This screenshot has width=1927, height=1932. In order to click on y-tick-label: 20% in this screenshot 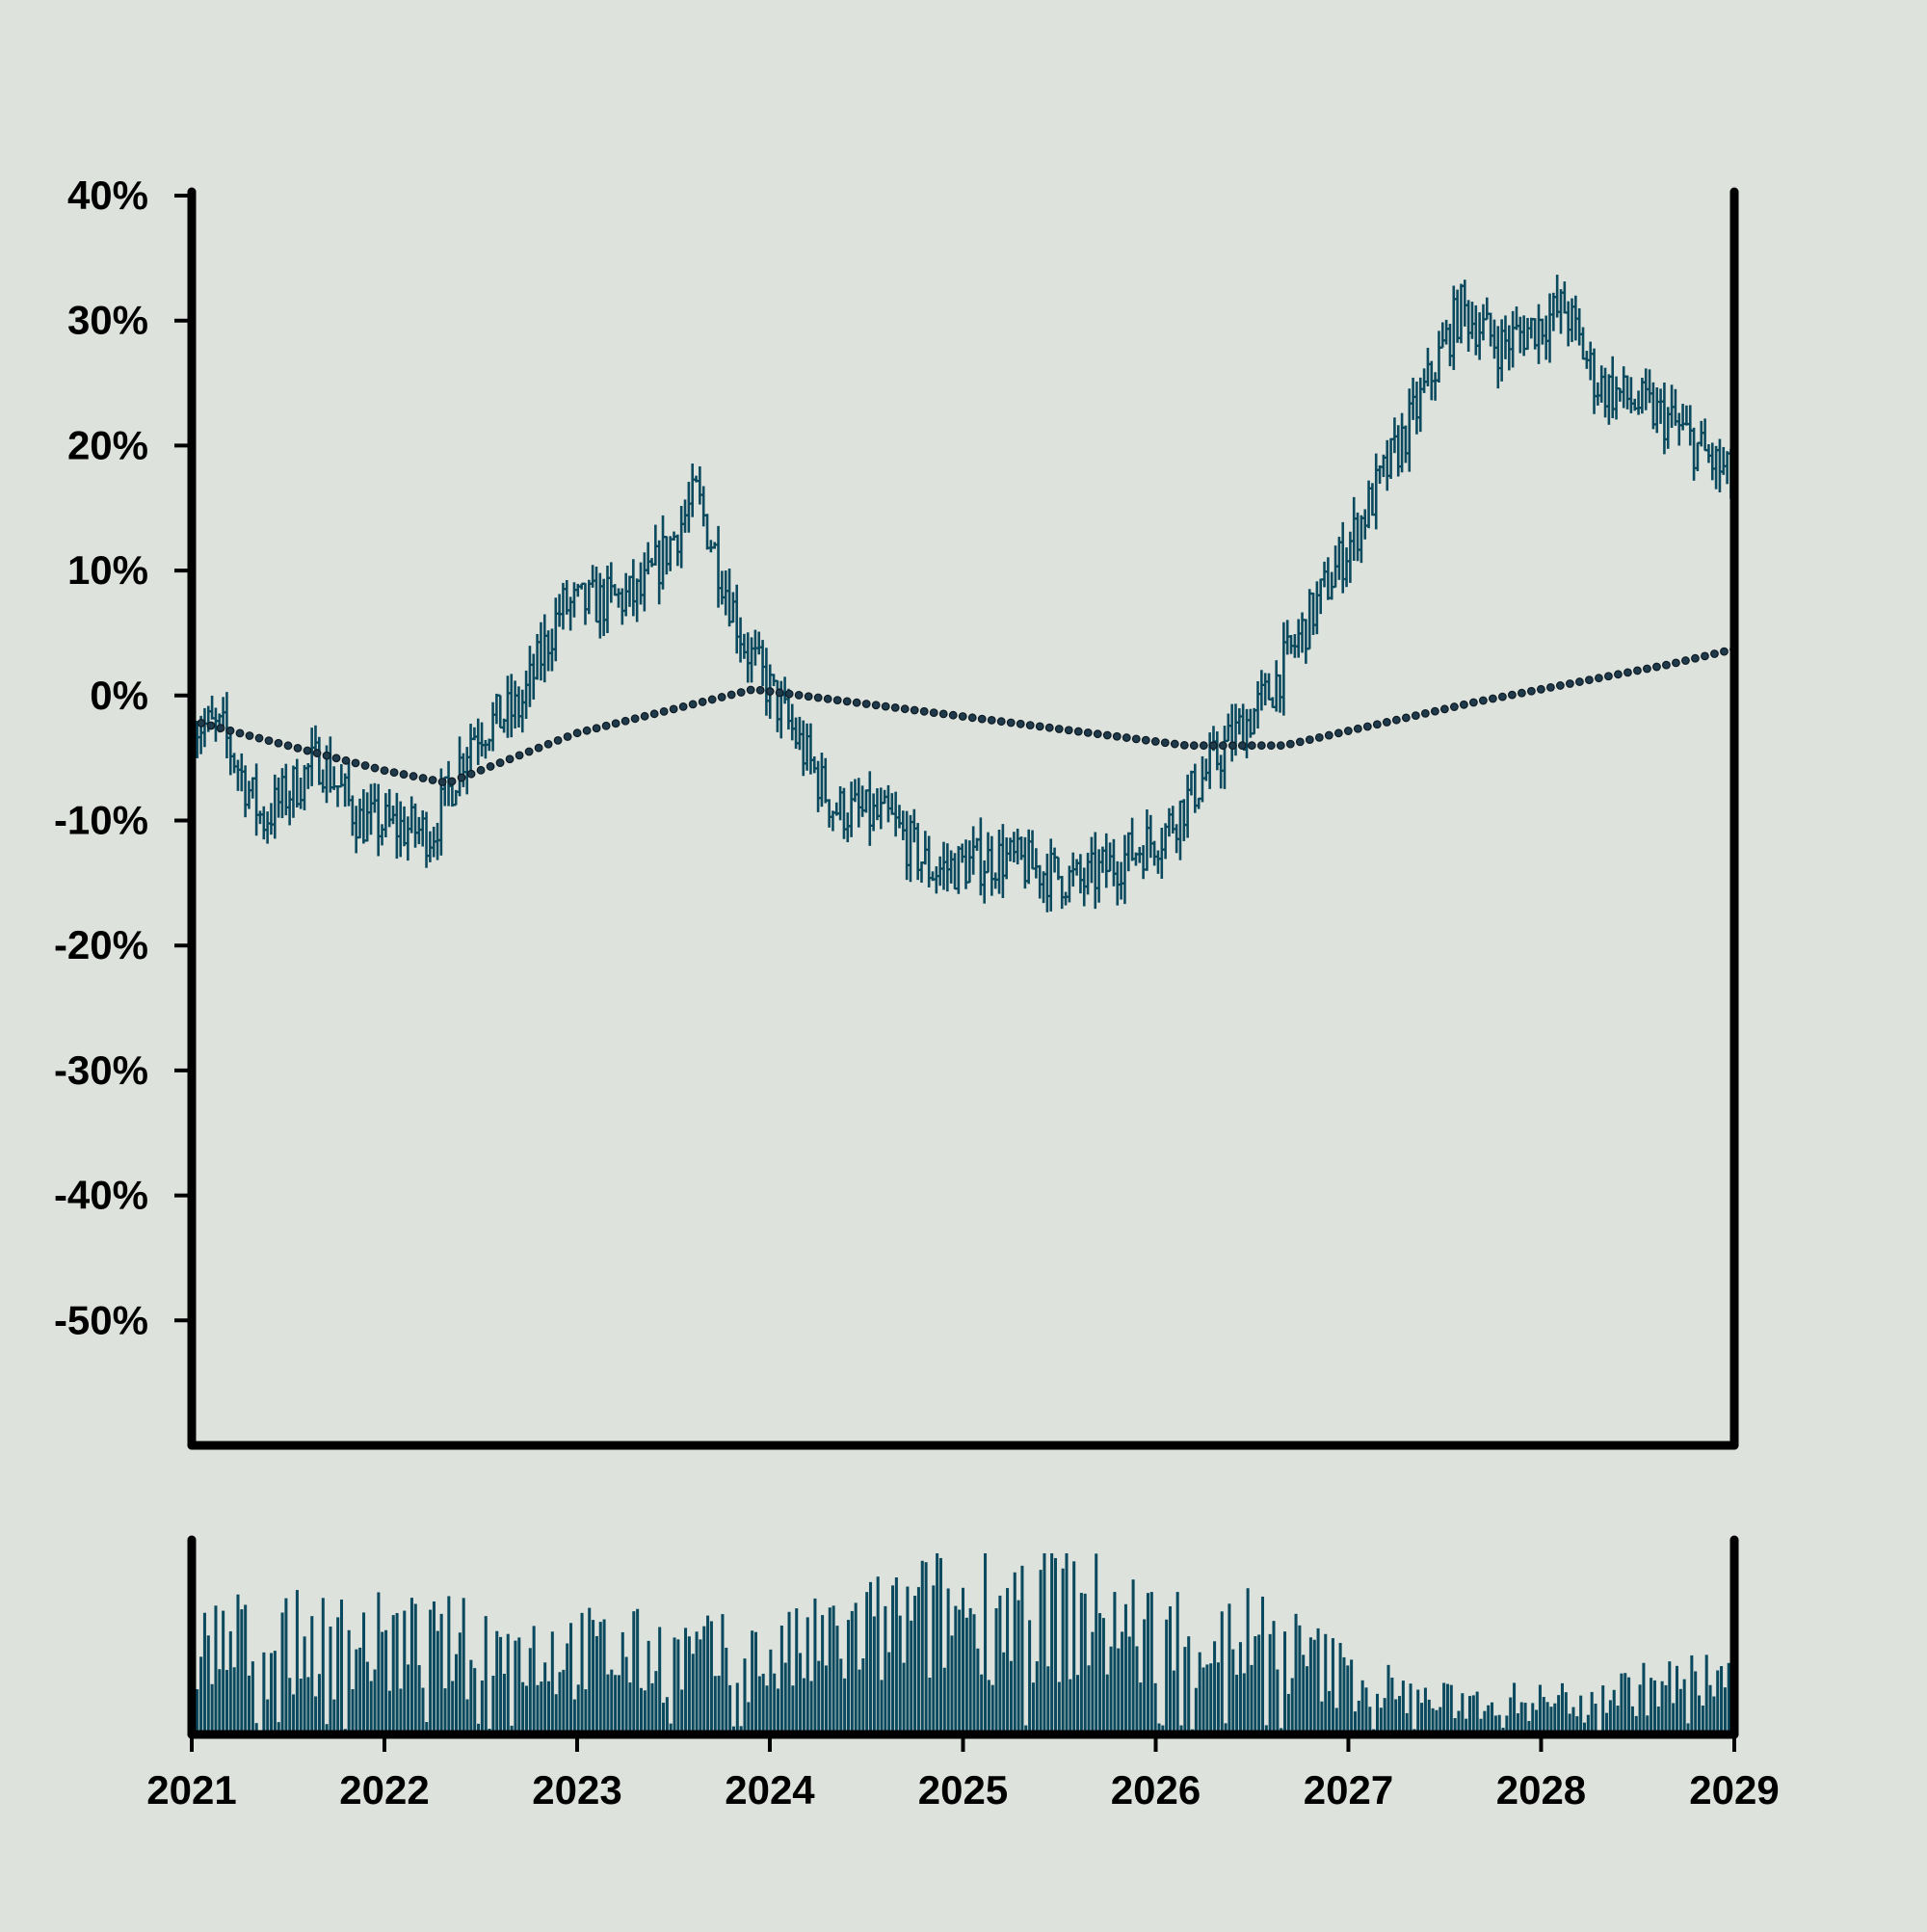, I will do `click(108, 444)`.